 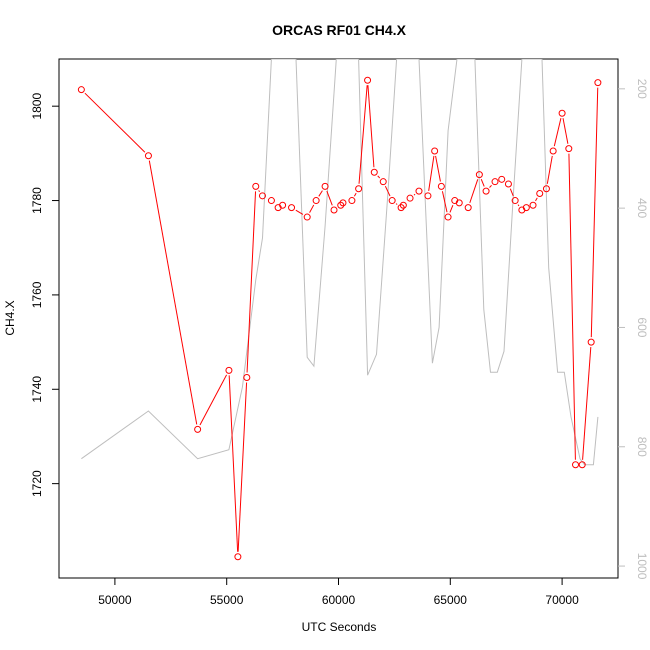 I want to click on y-axis-title: CH4.X, so click(x=10, y=317).